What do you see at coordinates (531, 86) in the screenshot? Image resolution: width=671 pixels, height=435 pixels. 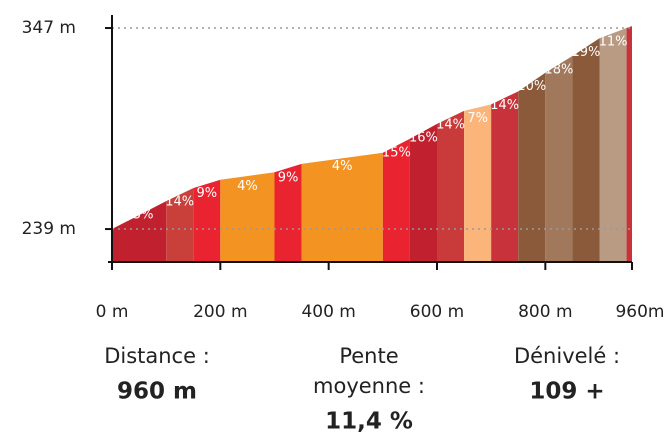 I see `slope-label: 20%` at bounding box center [531, 86].